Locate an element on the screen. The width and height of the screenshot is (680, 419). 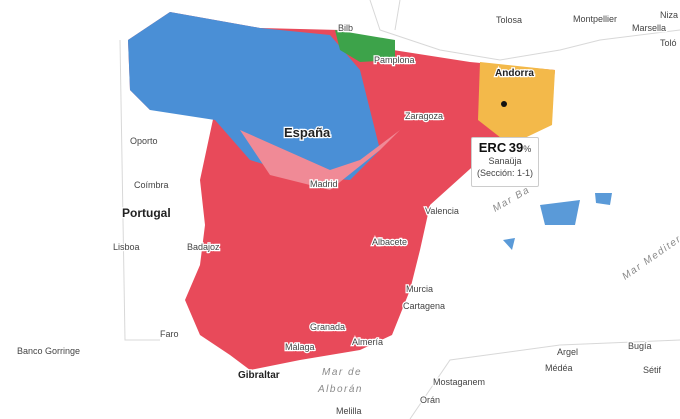
place-label: Argel is located at coordinates (567, 352).